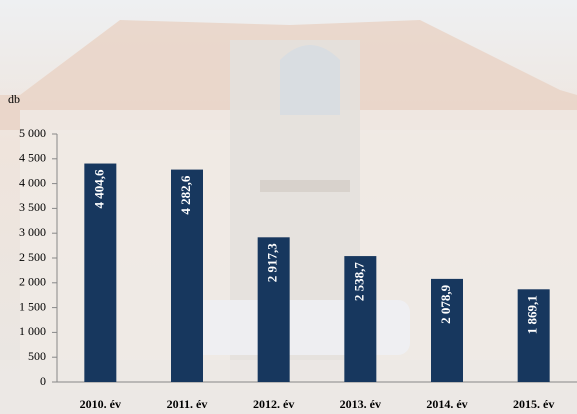  Describe the element at coordinates (43, 381) in the screenshot. I see `y-tick-label: 0` at that location.